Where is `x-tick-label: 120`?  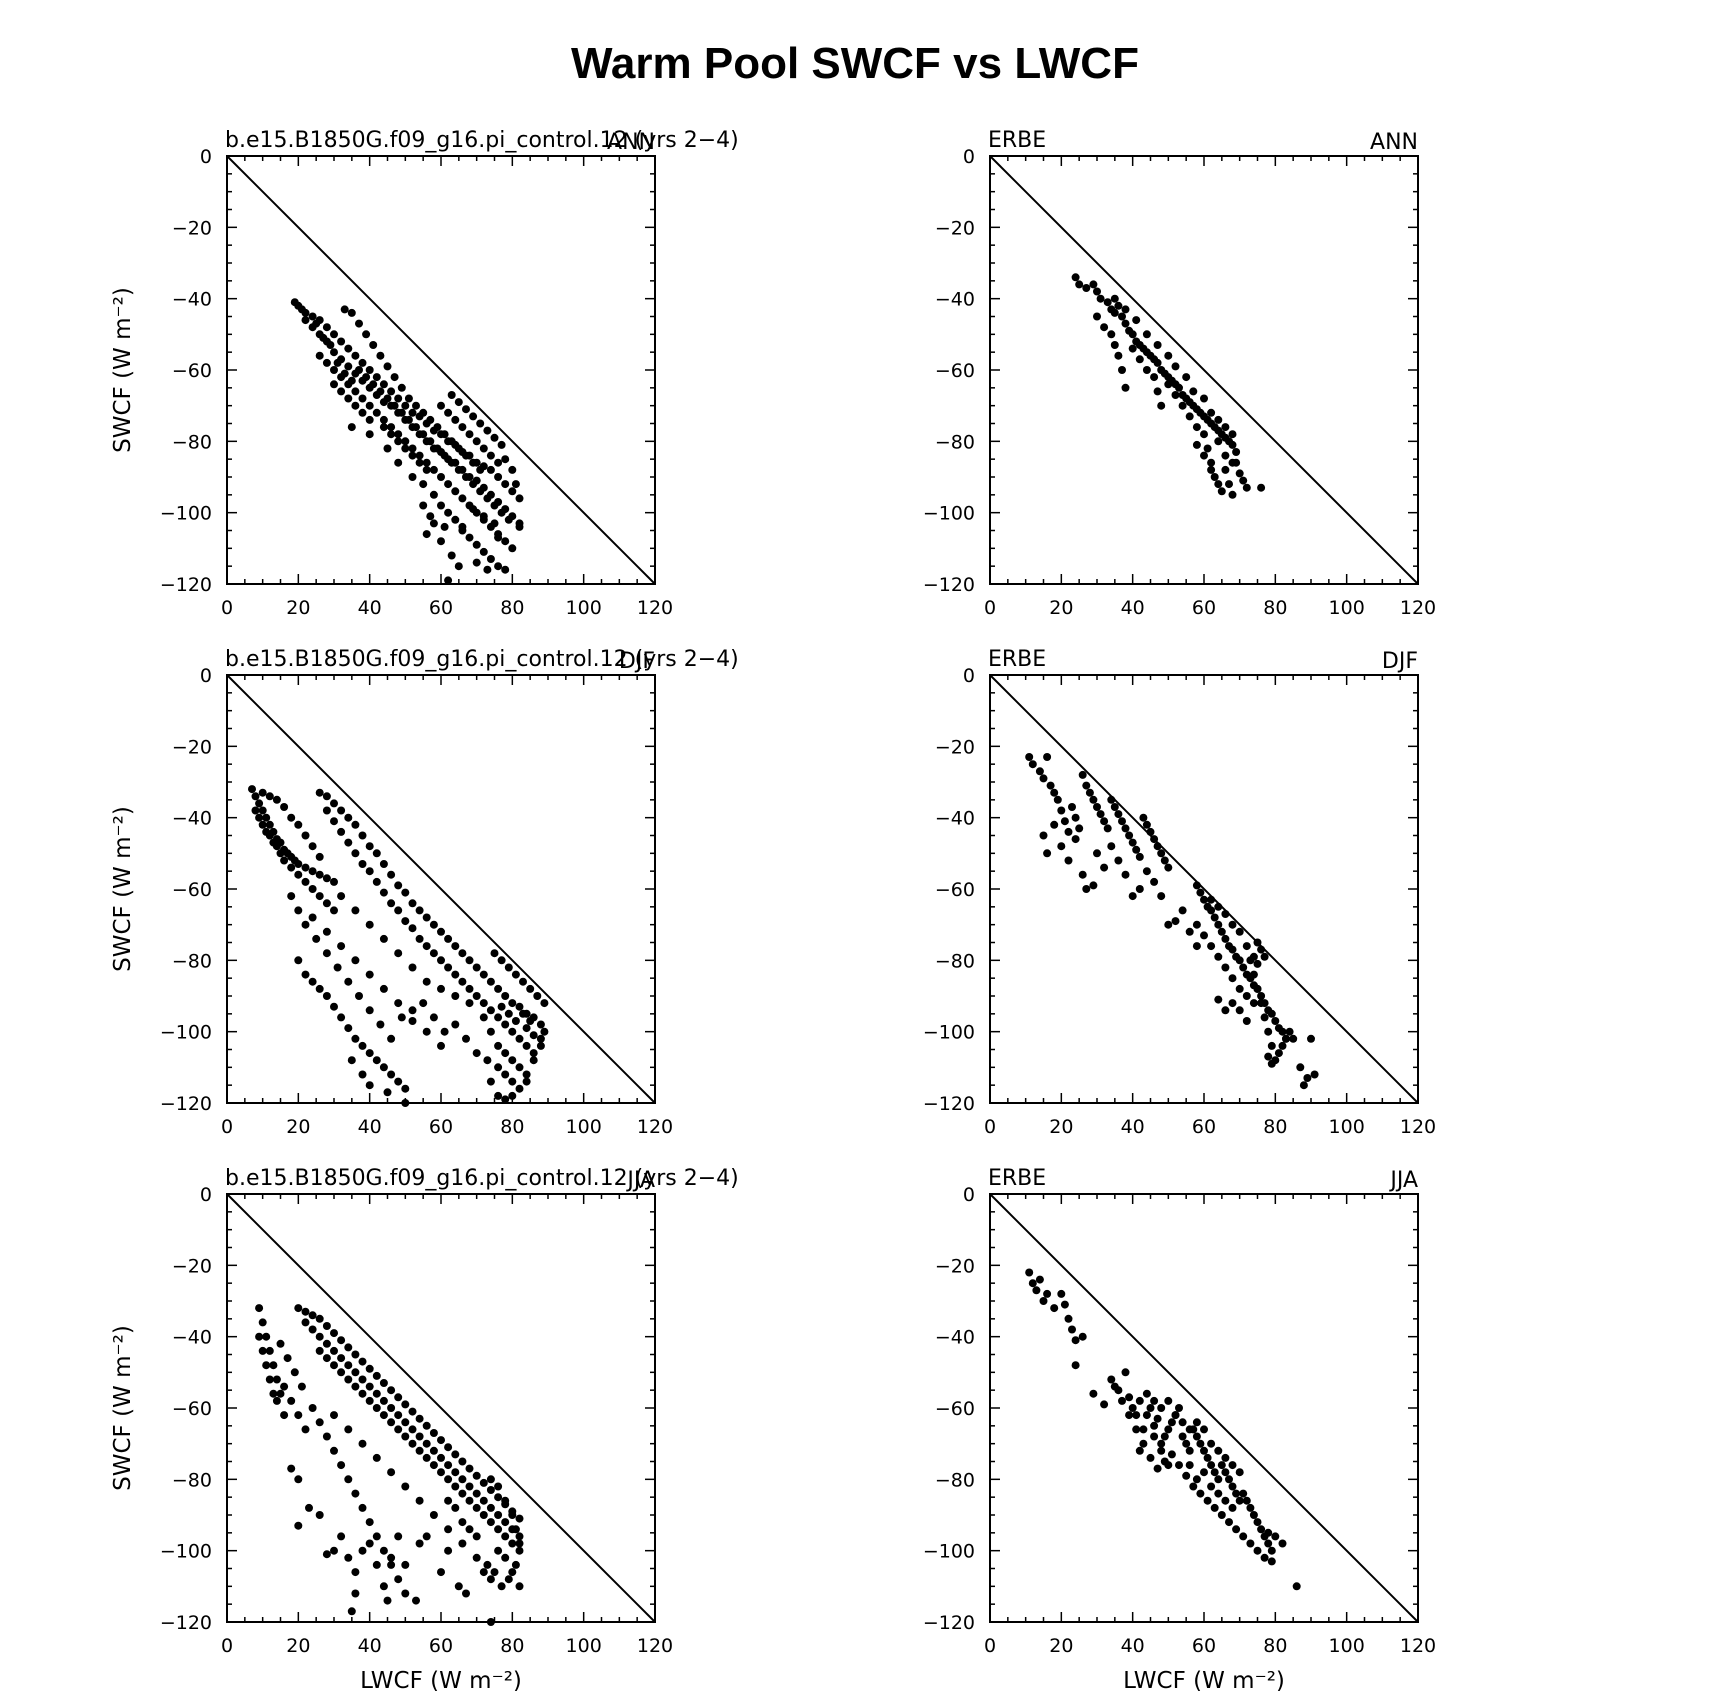
x-tick-label: 120 is located at coordinates (1418, 1646).